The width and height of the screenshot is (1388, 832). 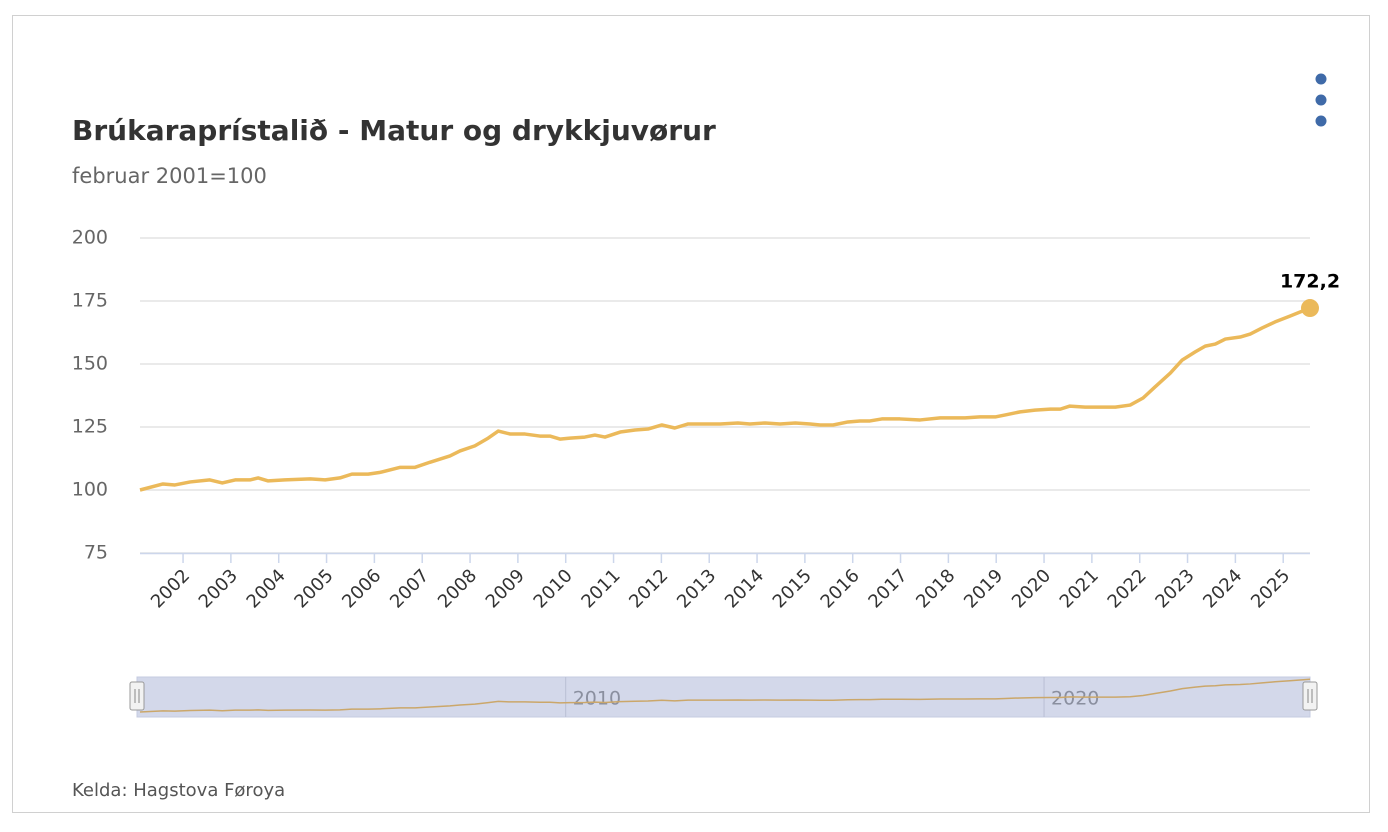 I want to click on source: Kelda: Hagstova Føroya, so click(x=178, y=790).